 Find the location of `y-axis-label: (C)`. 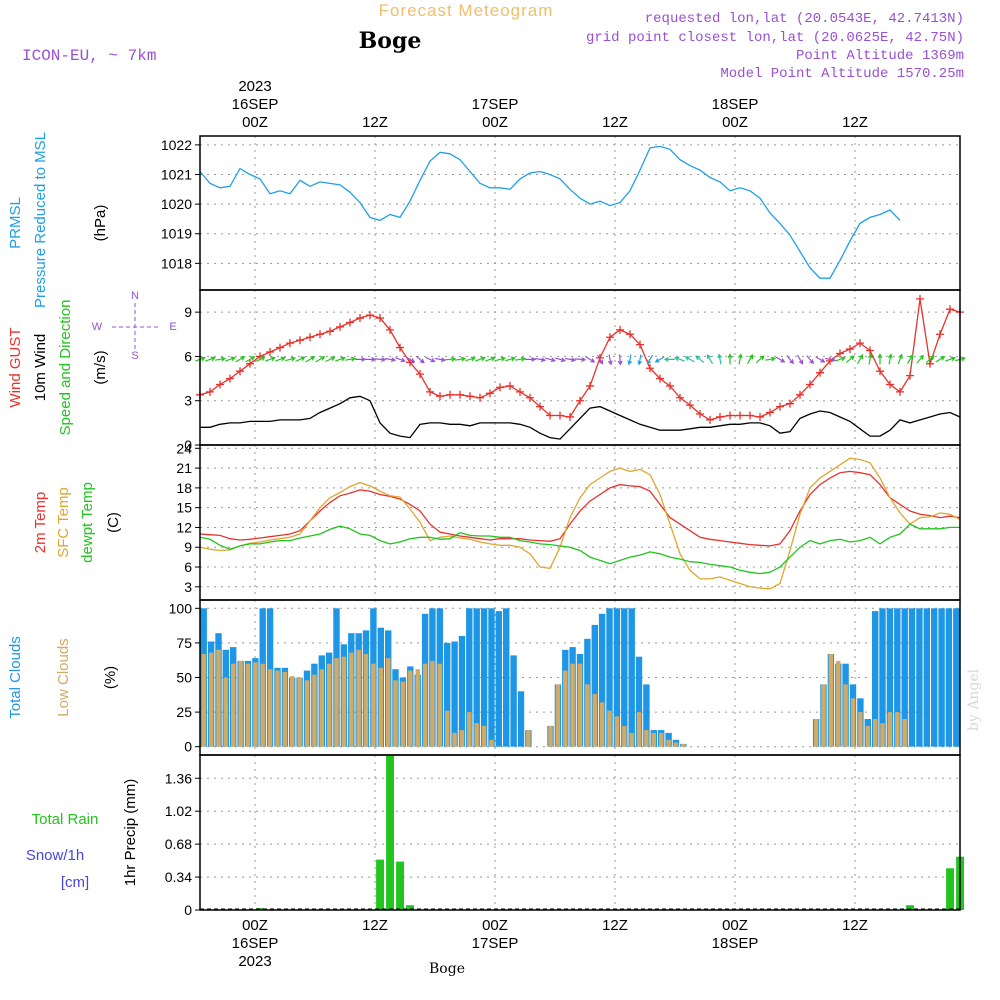

y-axis-label: (C) is located at coordinates (113, 522).